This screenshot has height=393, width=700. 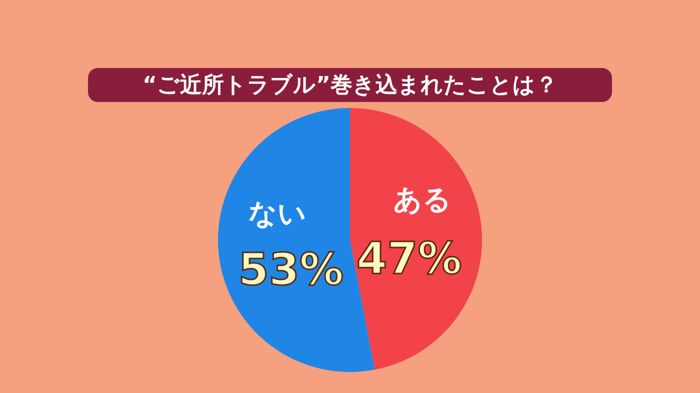 I want to click on pie-slice, so click(x=416, y=239).